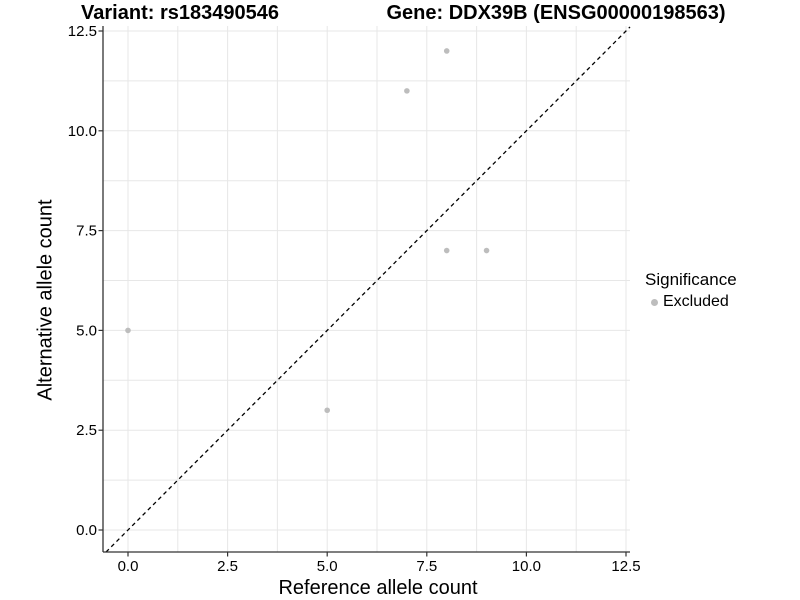 The image size is (800, 600). I want to click on plot-title-variant: Variant: rs183490546, so click(180, 13).